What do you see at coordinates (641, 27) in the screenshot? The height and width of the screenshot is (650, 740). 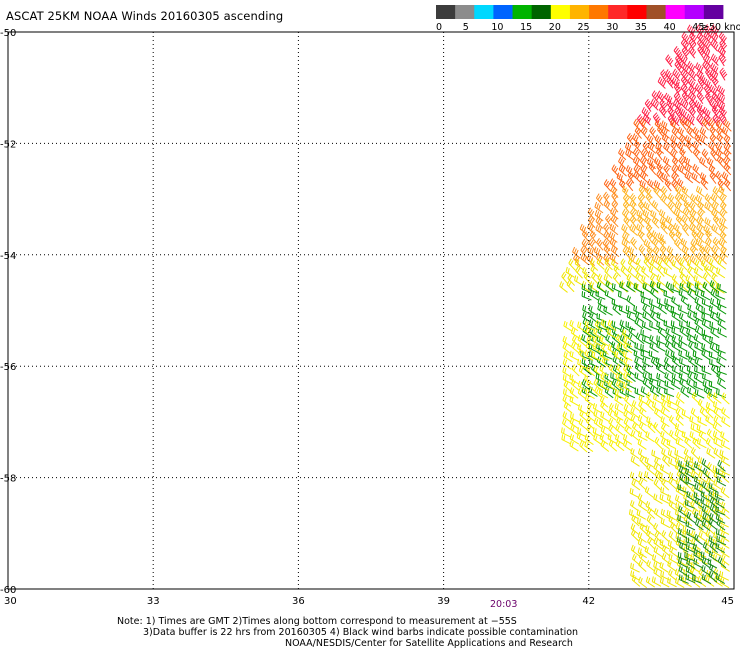 I see `colorbar-tick-label: 35` at bounding box center [641, 27].